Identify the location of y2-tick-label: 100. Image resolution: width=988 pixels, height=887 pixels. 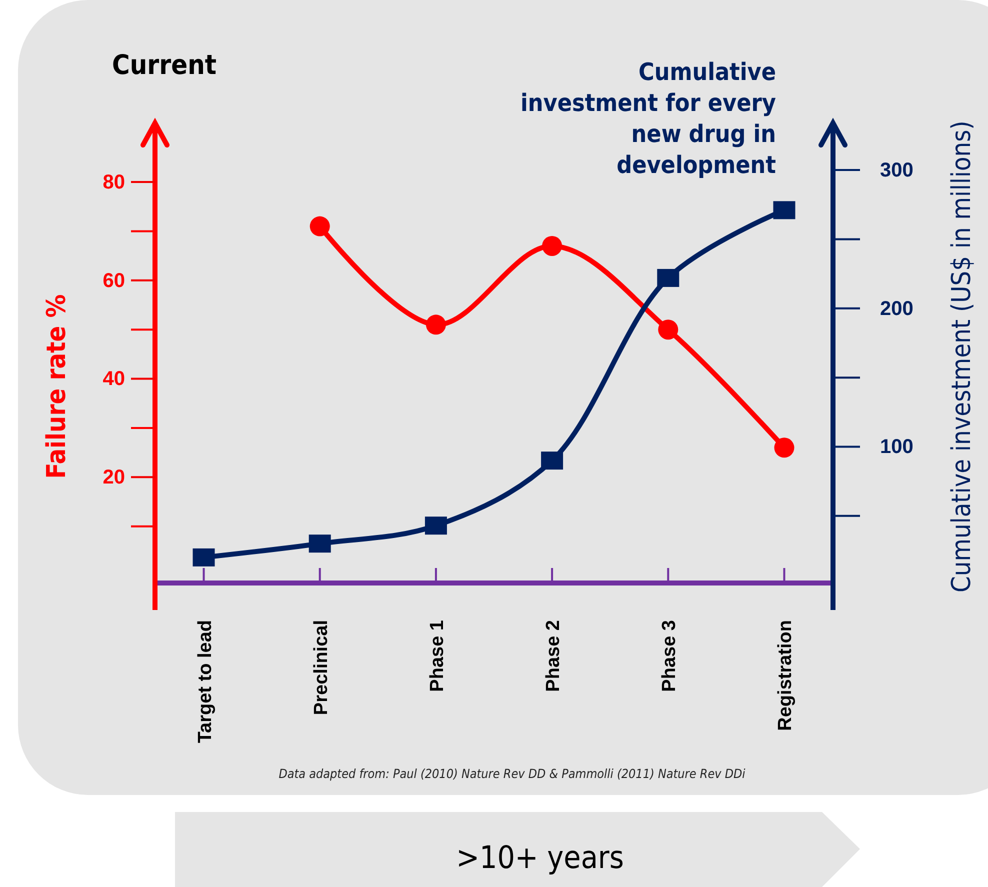
(897, 447).